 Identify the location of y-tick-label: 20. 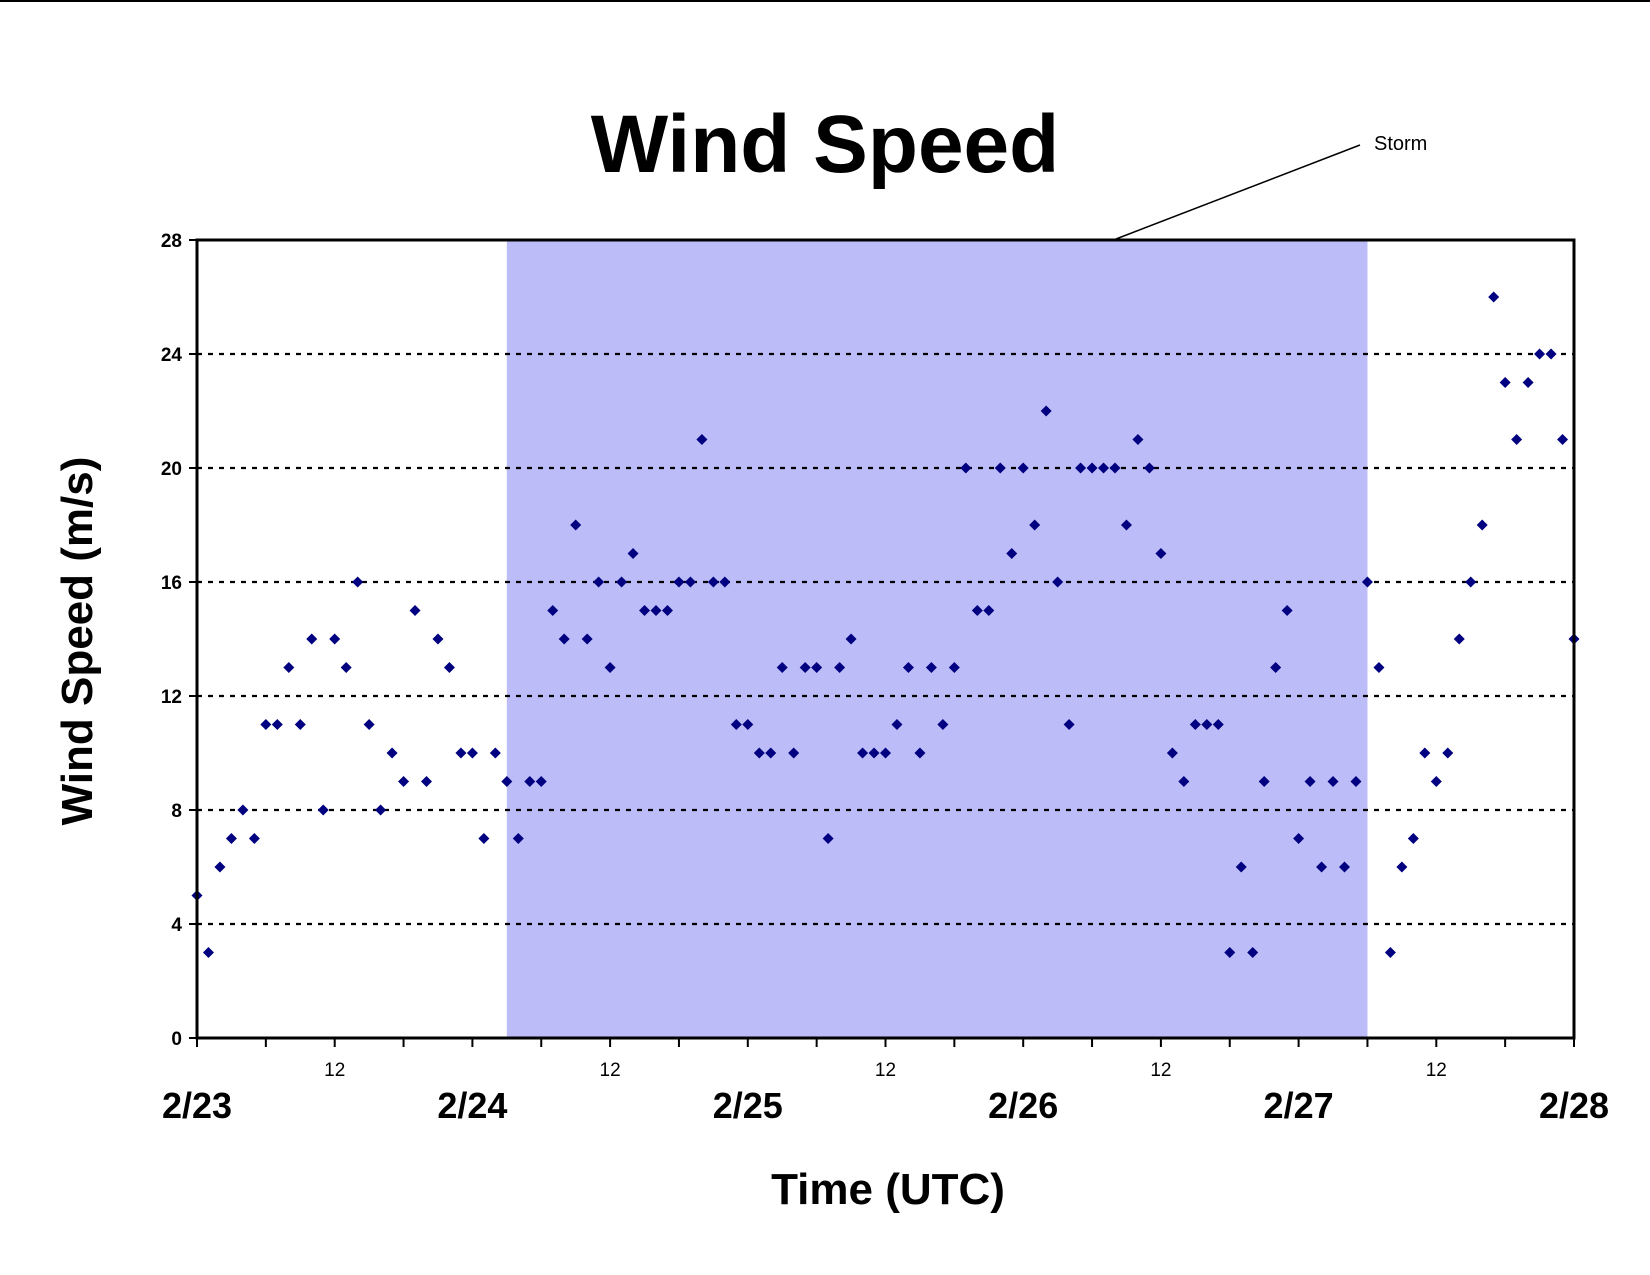
(171, 469).